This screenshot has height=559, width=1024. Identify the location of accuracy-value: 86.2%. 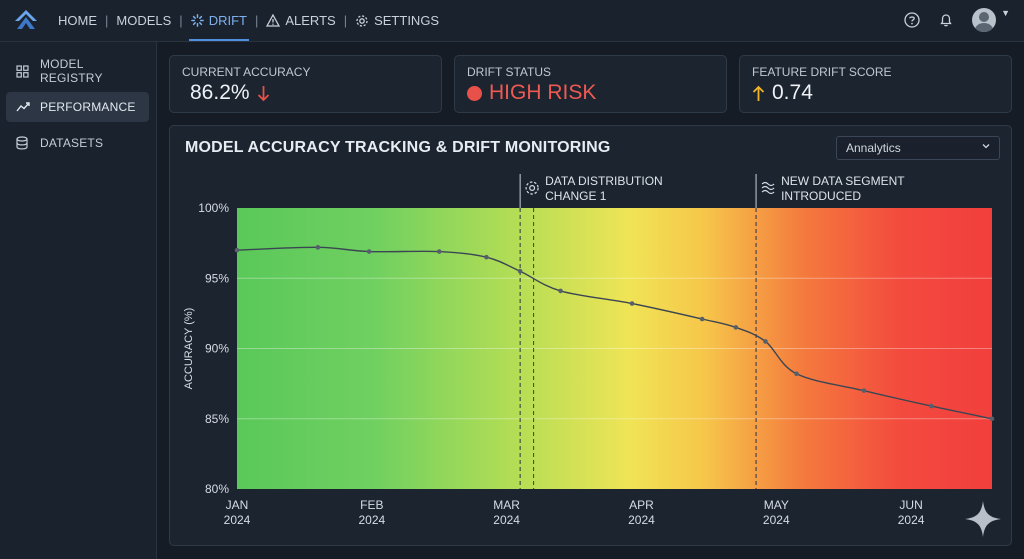
(220, 92).